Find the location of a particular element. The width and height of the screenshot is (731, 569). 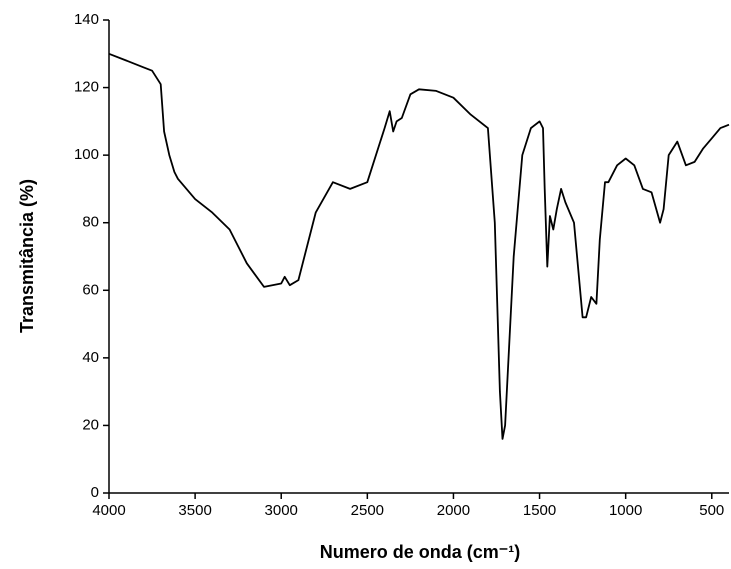

x-tick-label: 2500 is located at coordinates (367, 510).